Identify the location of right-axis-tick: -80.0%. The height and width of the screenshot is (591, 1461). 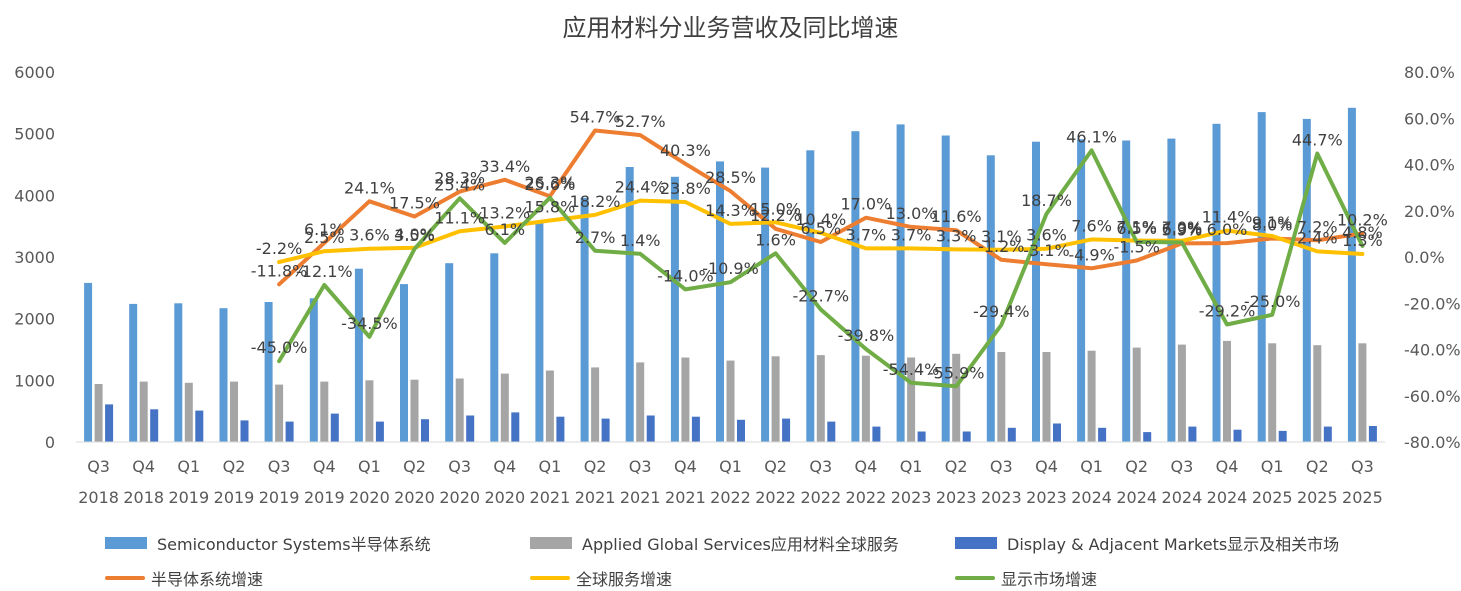
(1432, 442).